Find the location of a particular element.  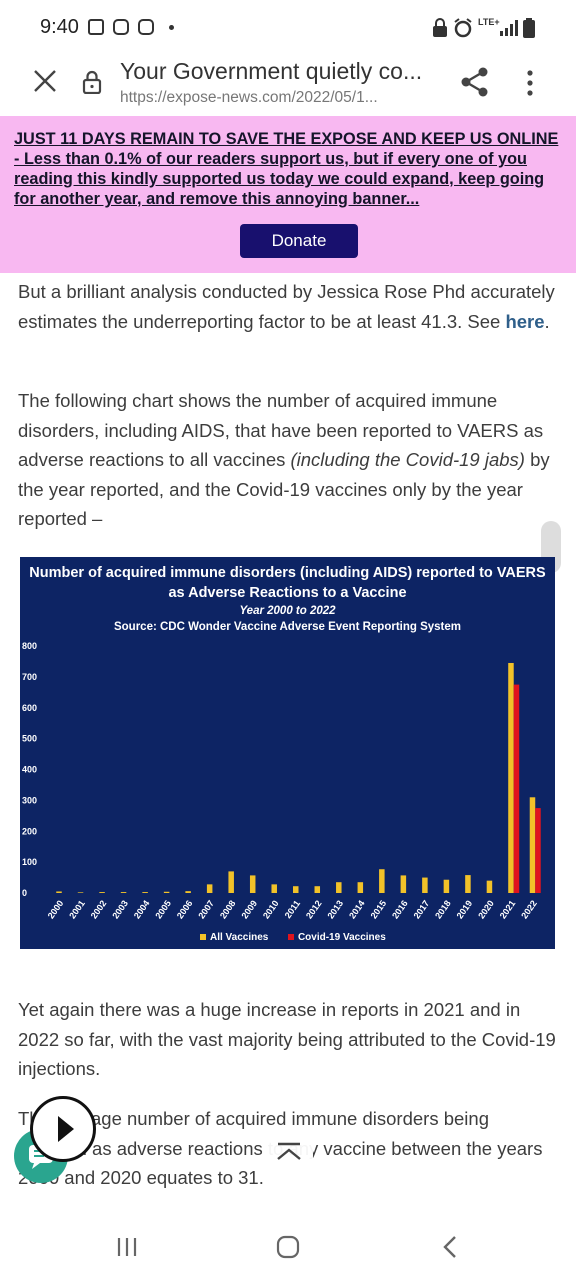

lock-icon is located at coordinates (92, 82).